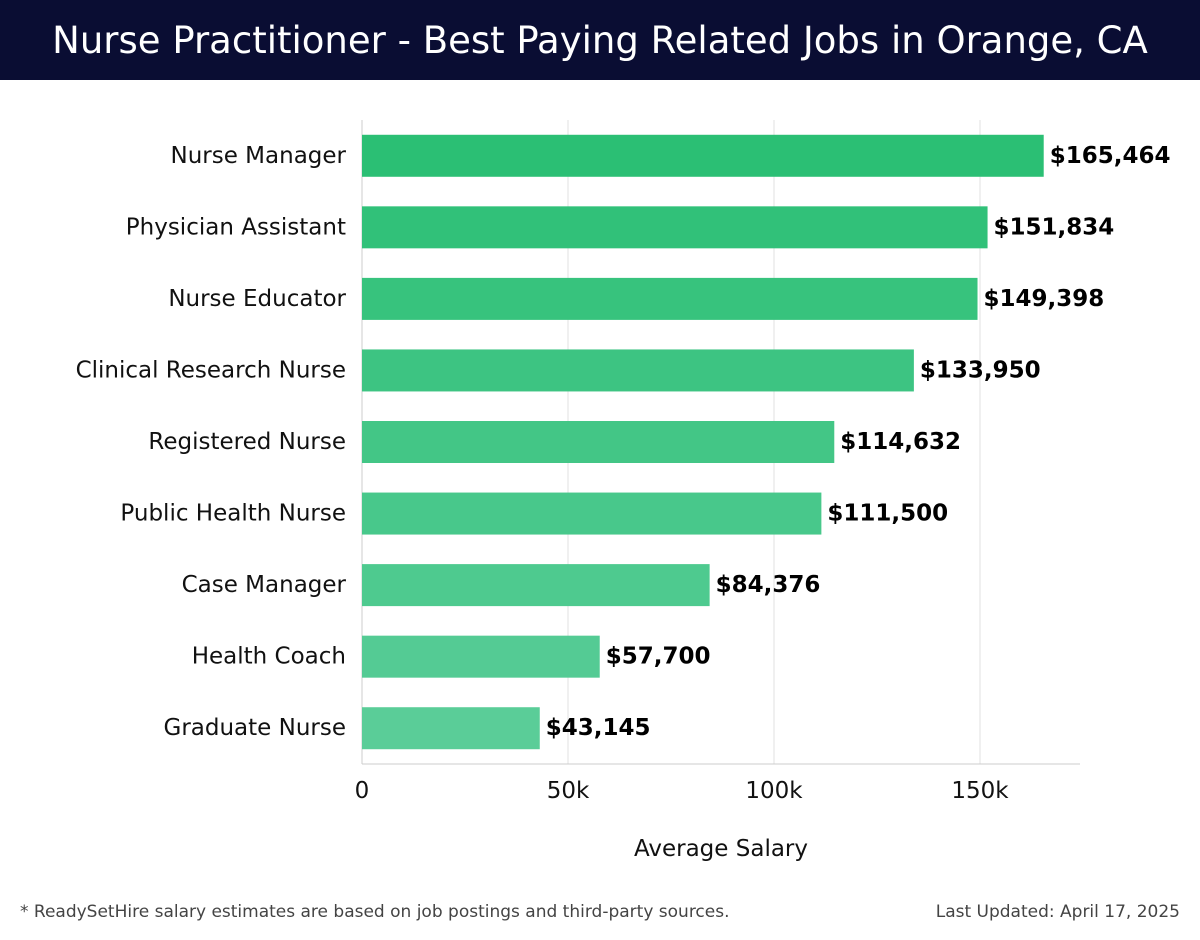 The height and width of the screenshot is (940, 1200). I want to click on value-label: $84,376, so click(768, 585).